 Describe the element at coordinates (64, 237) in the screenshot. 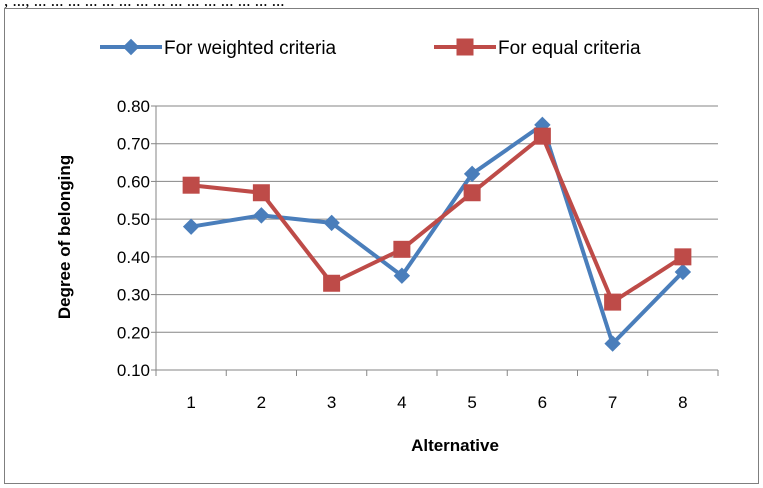

I see `y-axis-title: Degree of belonging` at that location.